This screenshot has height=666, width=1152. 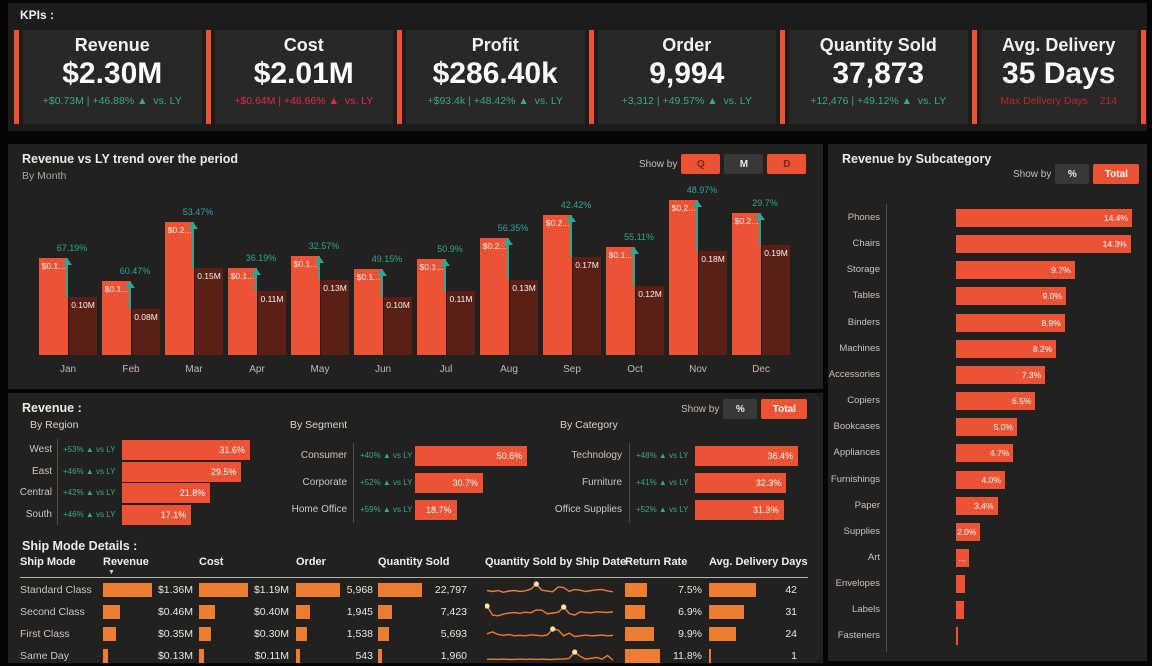 What do you see at coordinates (364, 656) in the screenshot?
I see `order-cell-value: 543` at bounding box center [364, 656].